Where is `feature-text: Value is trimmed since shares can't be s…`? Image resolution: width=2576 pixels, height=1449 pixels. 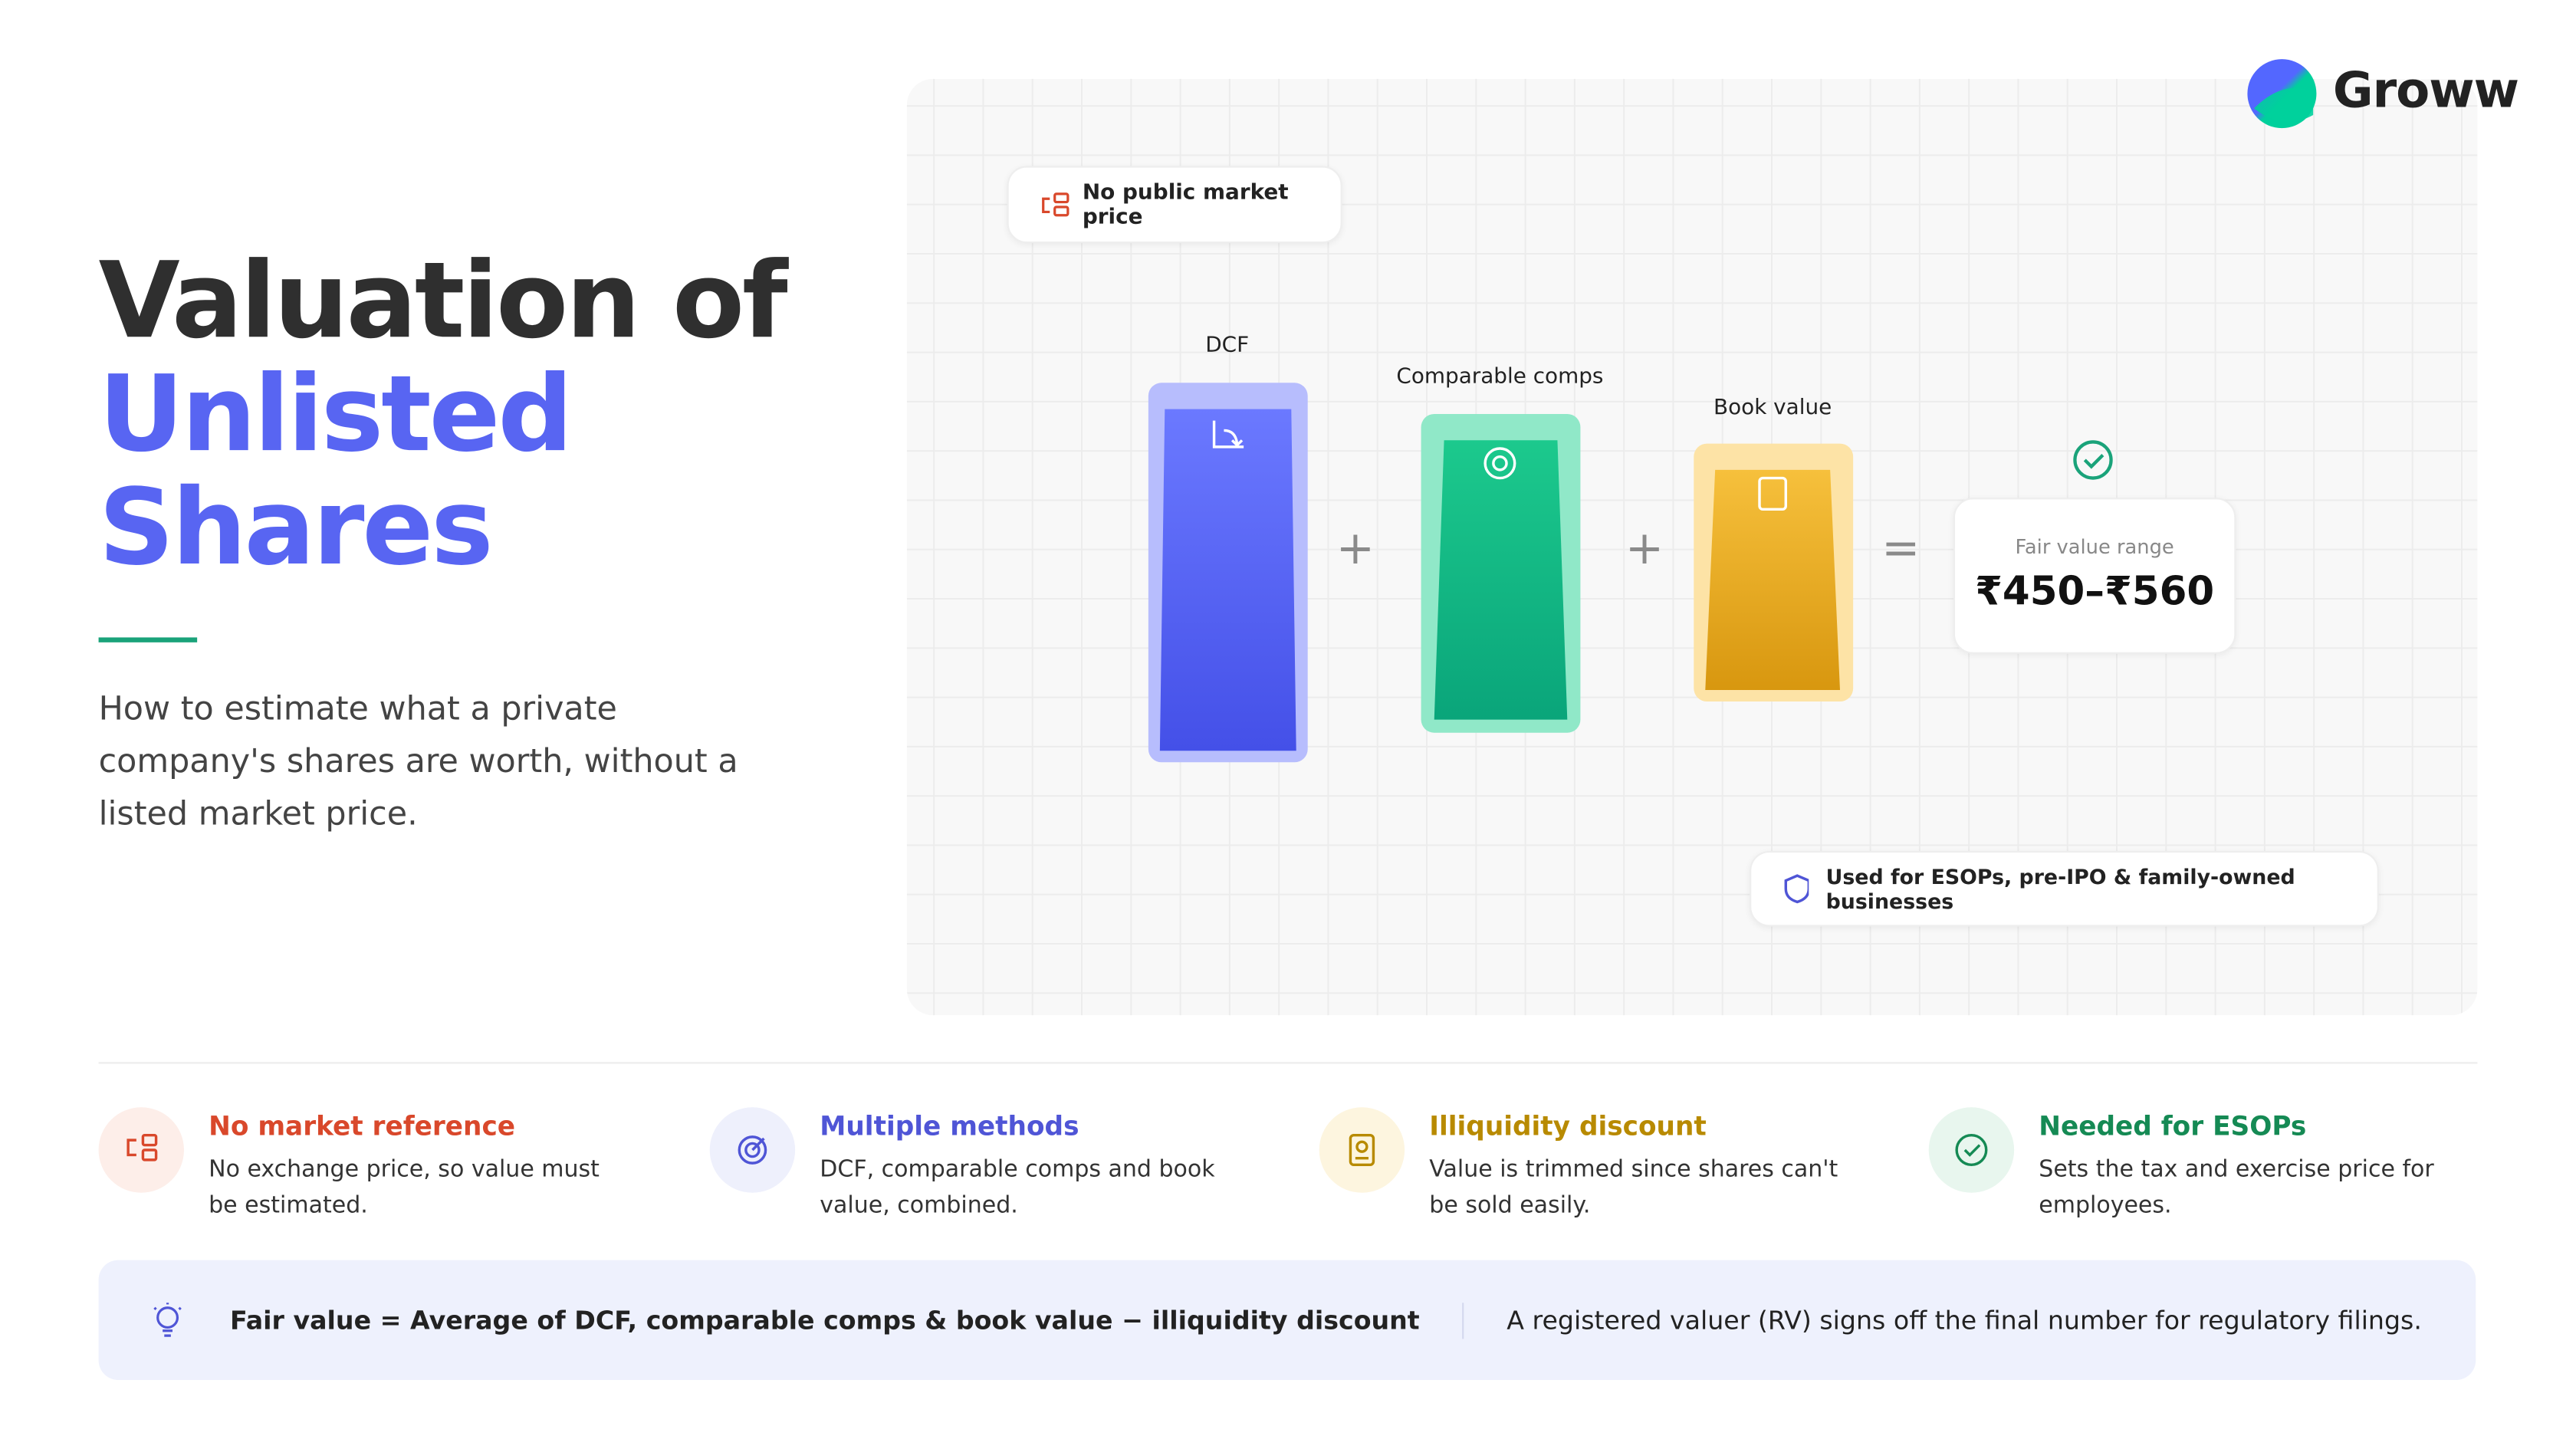 feature-text: Value is trimmed since shares can't be s… is located at coordinates (1634, 1188).